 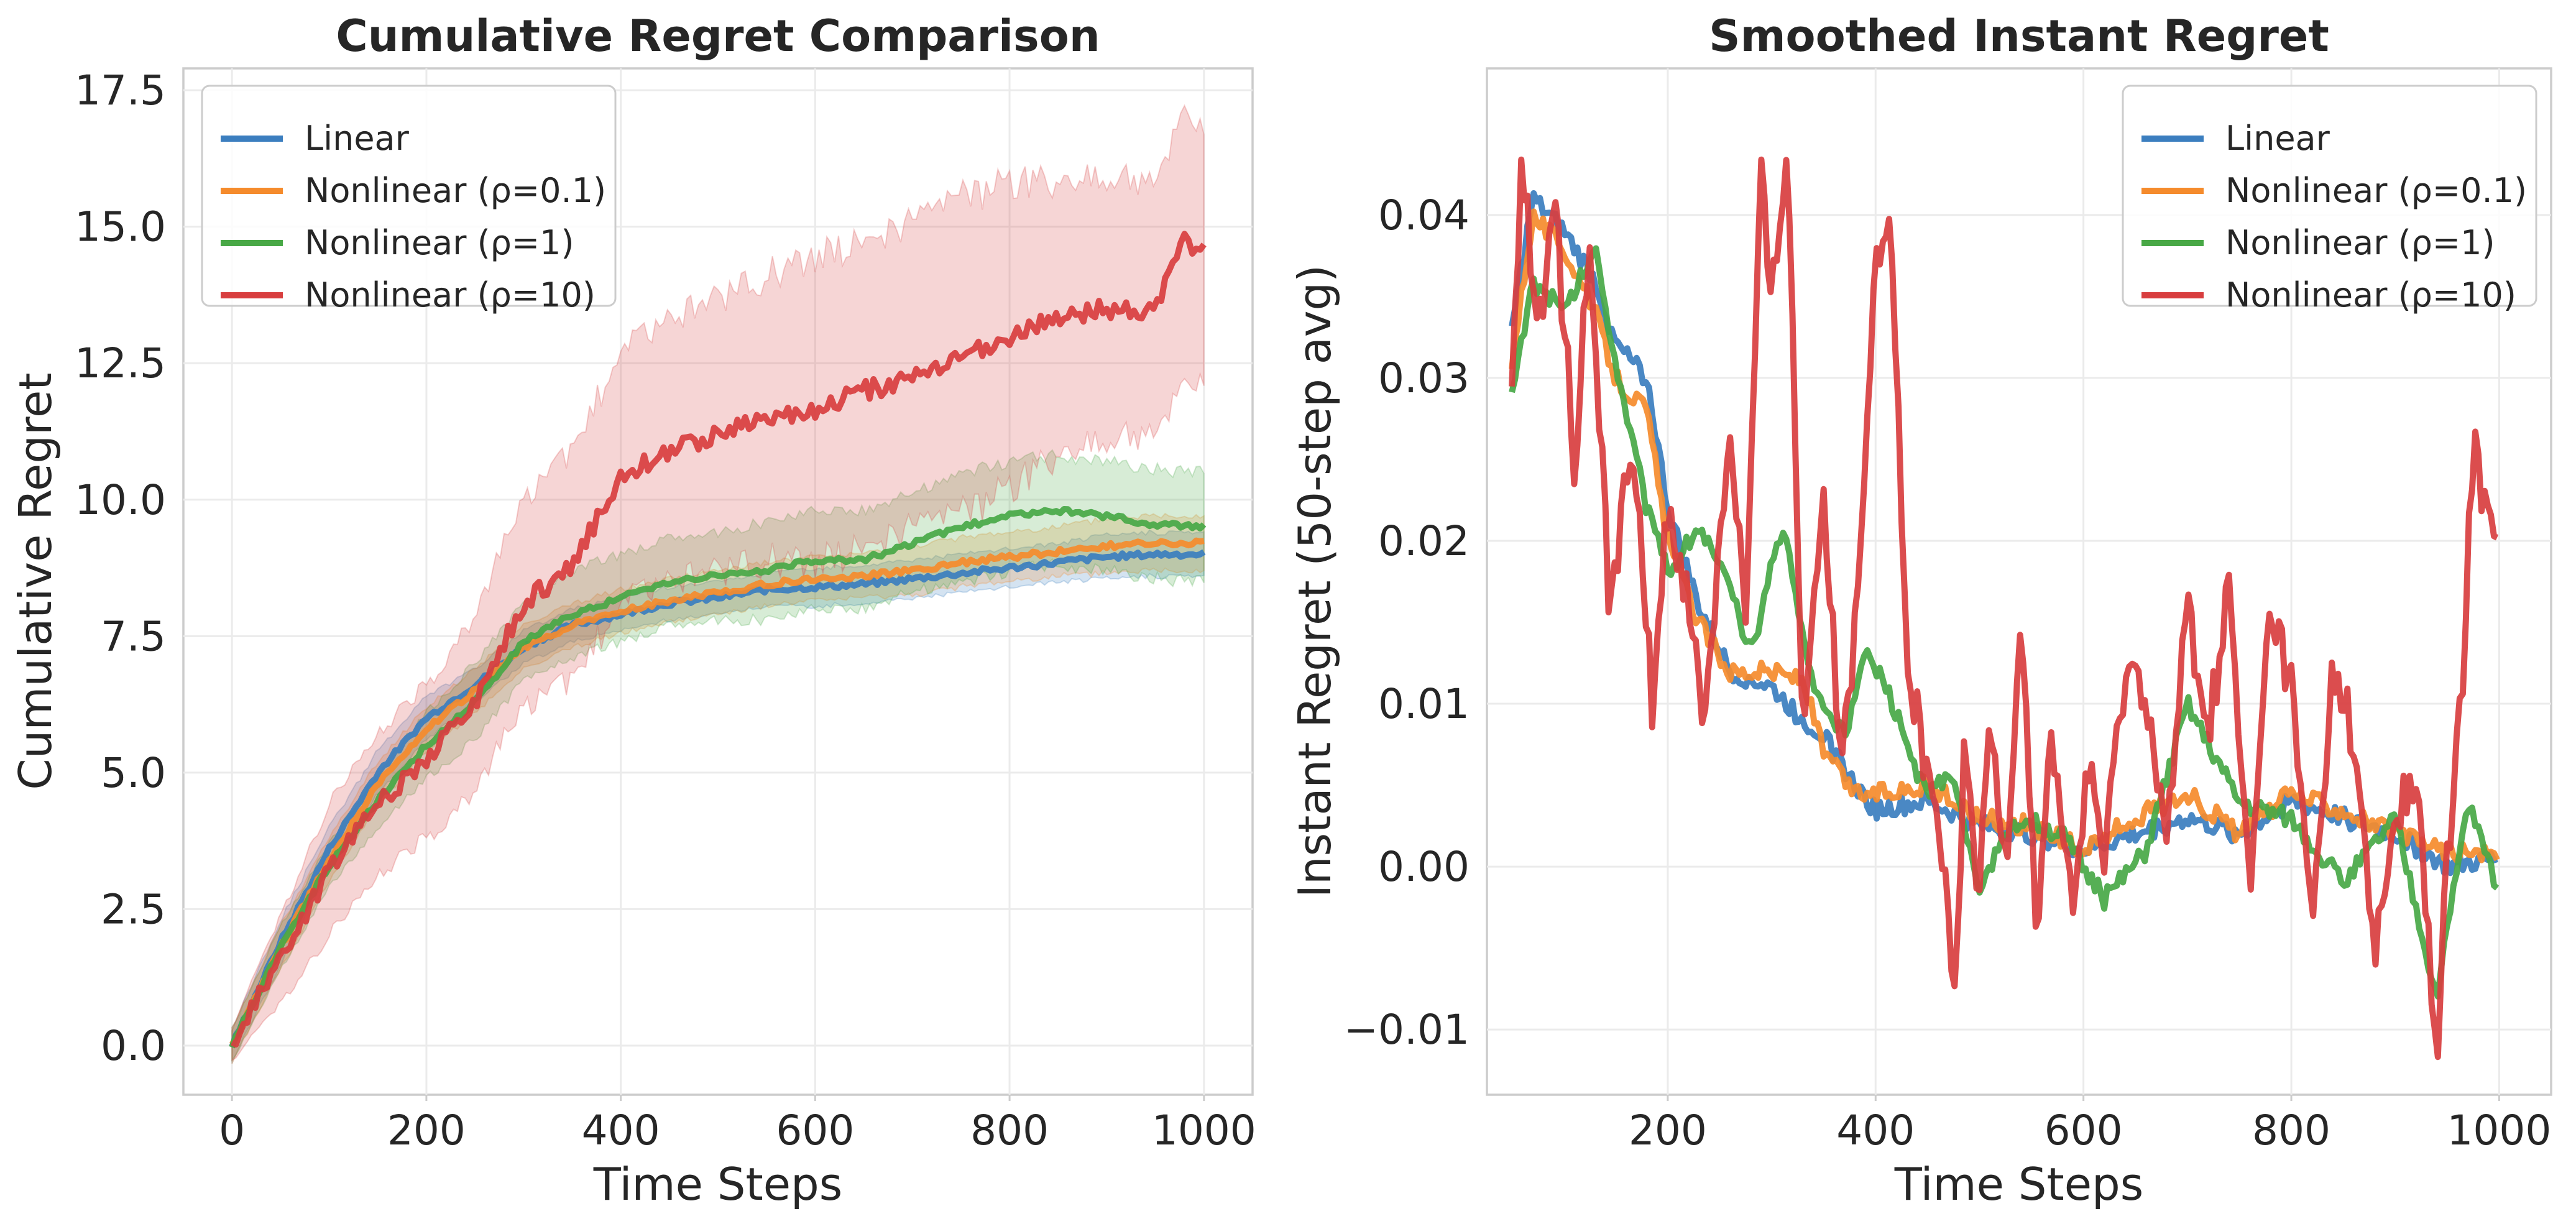 What do you see at coordinates (1424, 215) in the screenshot?
I see `y-tick-label: 0.04` at bounding box center [1424, 215].